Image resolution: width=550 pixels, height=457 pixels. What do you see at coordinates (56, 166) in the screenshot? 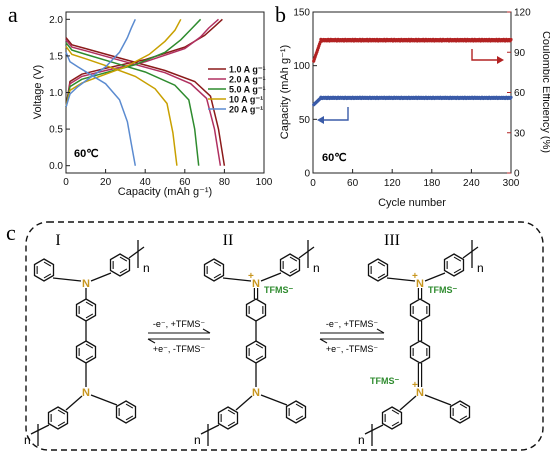
I see `y-tick-label: 0.0` at bounding box center [56, 166].